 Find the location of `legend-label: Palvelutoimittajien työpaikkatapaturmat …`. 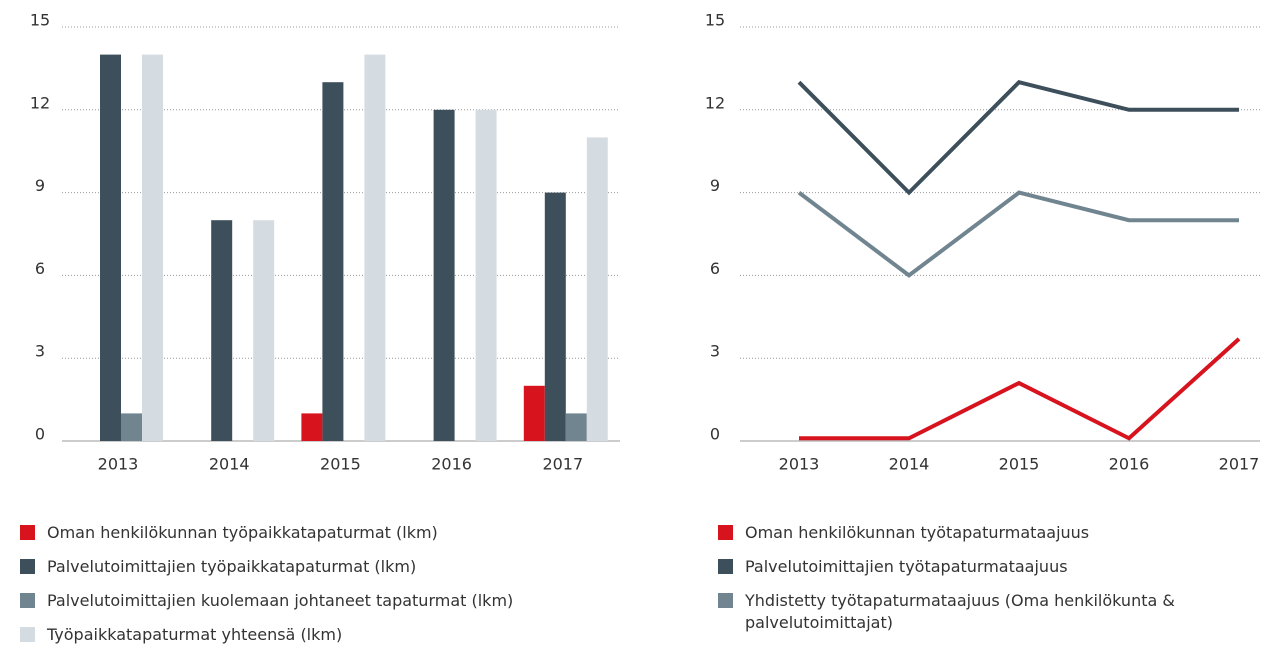

legend-label: Palvelutoimittajien työpaikkatapaturmat … is located at coordinates (232, 566).